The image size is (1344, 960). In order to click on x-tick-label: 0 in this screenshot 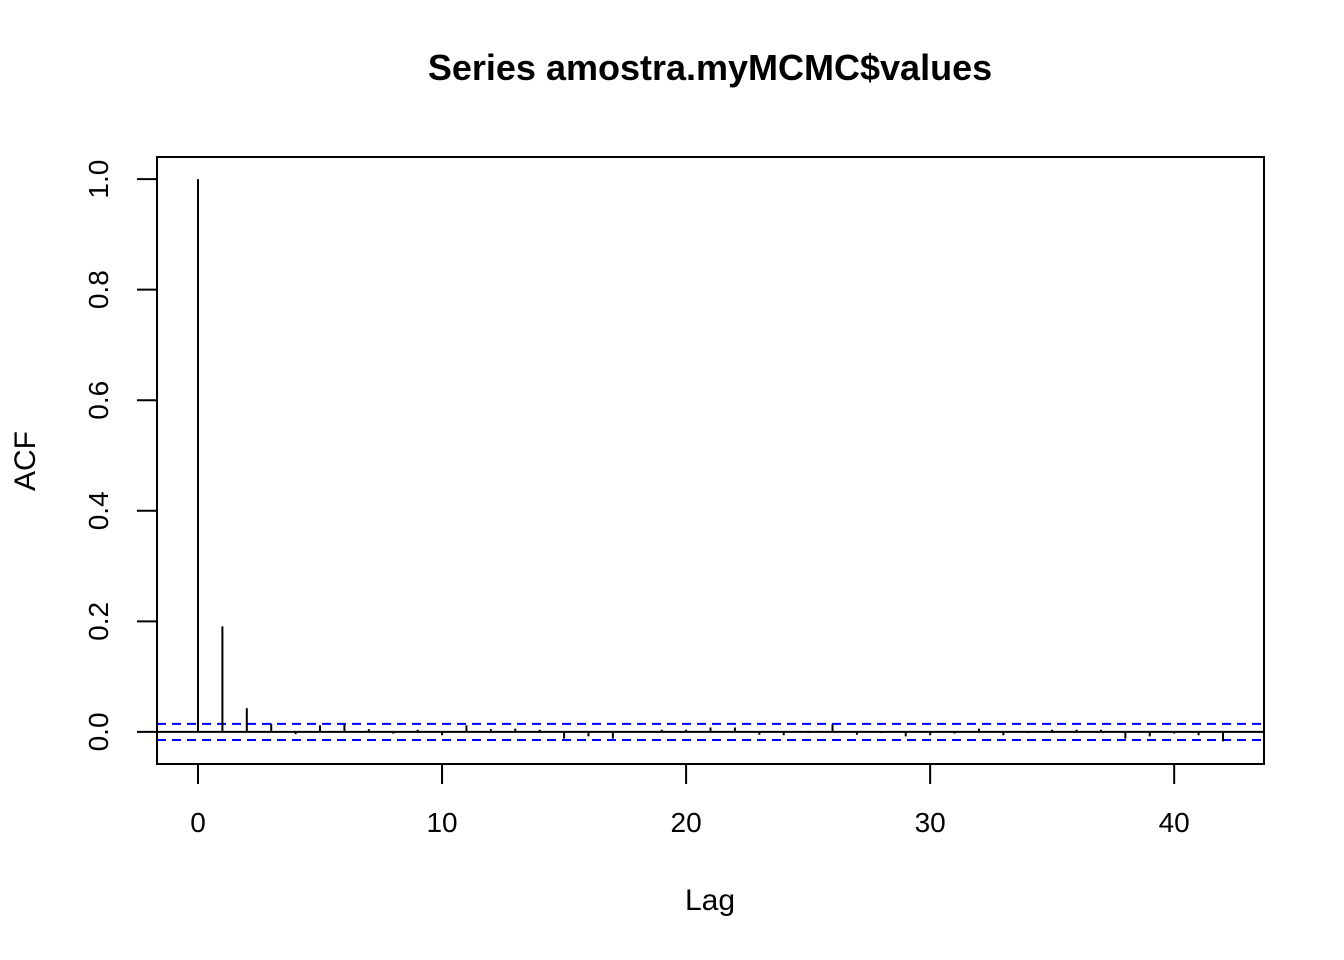, I will do `click(198, 822)`.